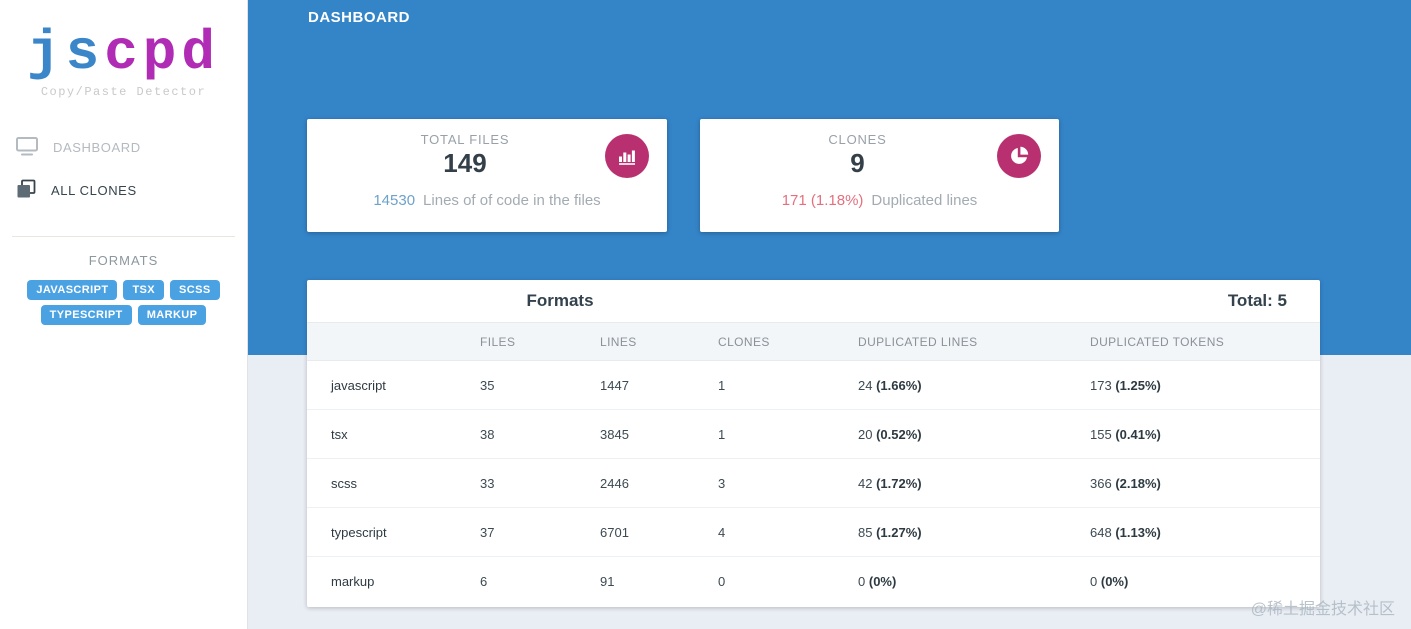 This screenshot has width=1411, height=629. I want to click on clones-cell: 4, so click(722, 532).